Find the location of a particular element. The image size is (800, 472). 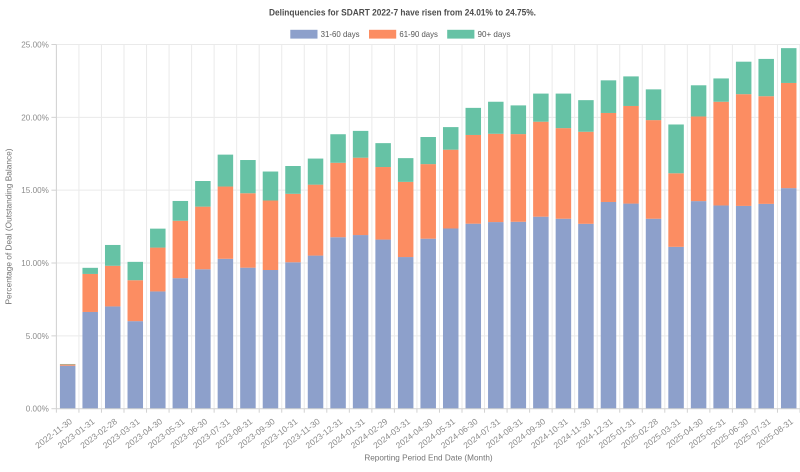

svg-text:Reporting Period End Date (Mon: Reporting Period End Date (Month) is located at coordinates (428, 458).